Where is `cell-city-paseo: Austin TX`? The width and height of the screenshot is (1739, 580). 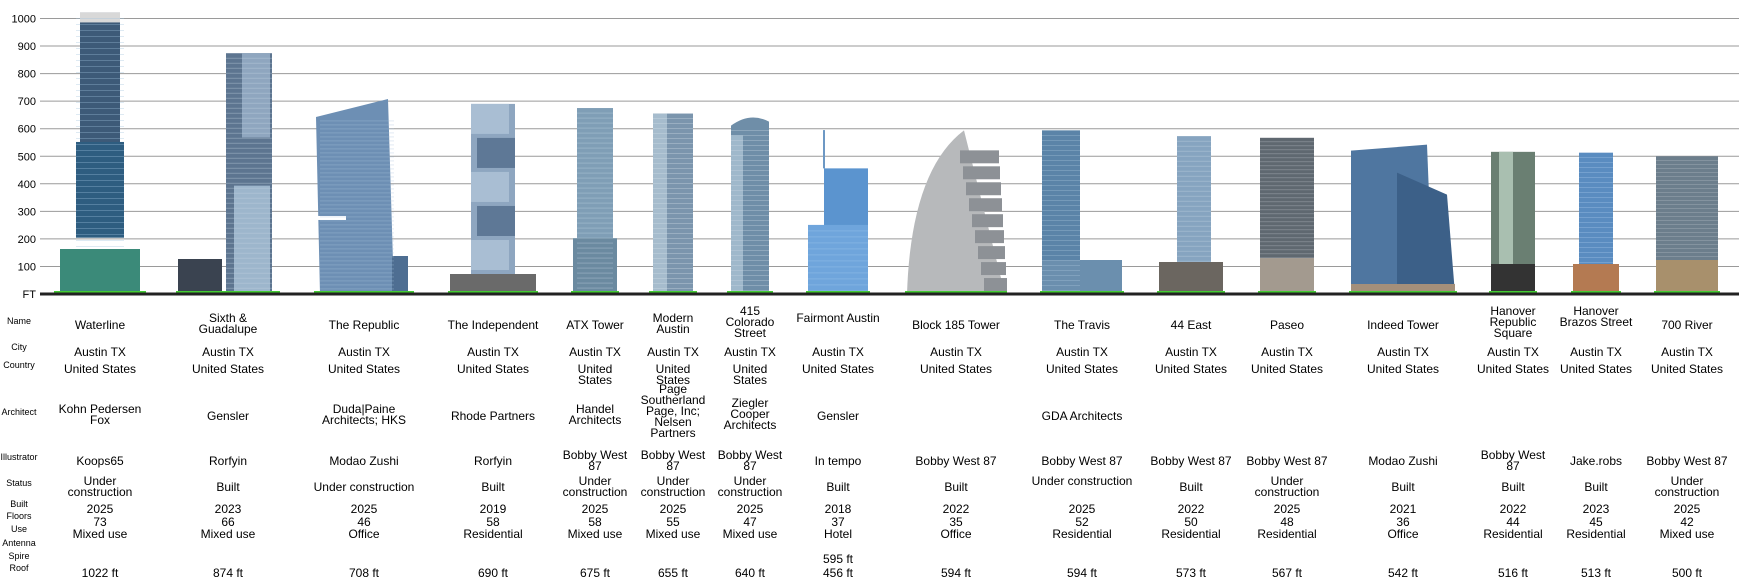
cell-city-paseo: Austin TX is located at coordinates (1287, 352).